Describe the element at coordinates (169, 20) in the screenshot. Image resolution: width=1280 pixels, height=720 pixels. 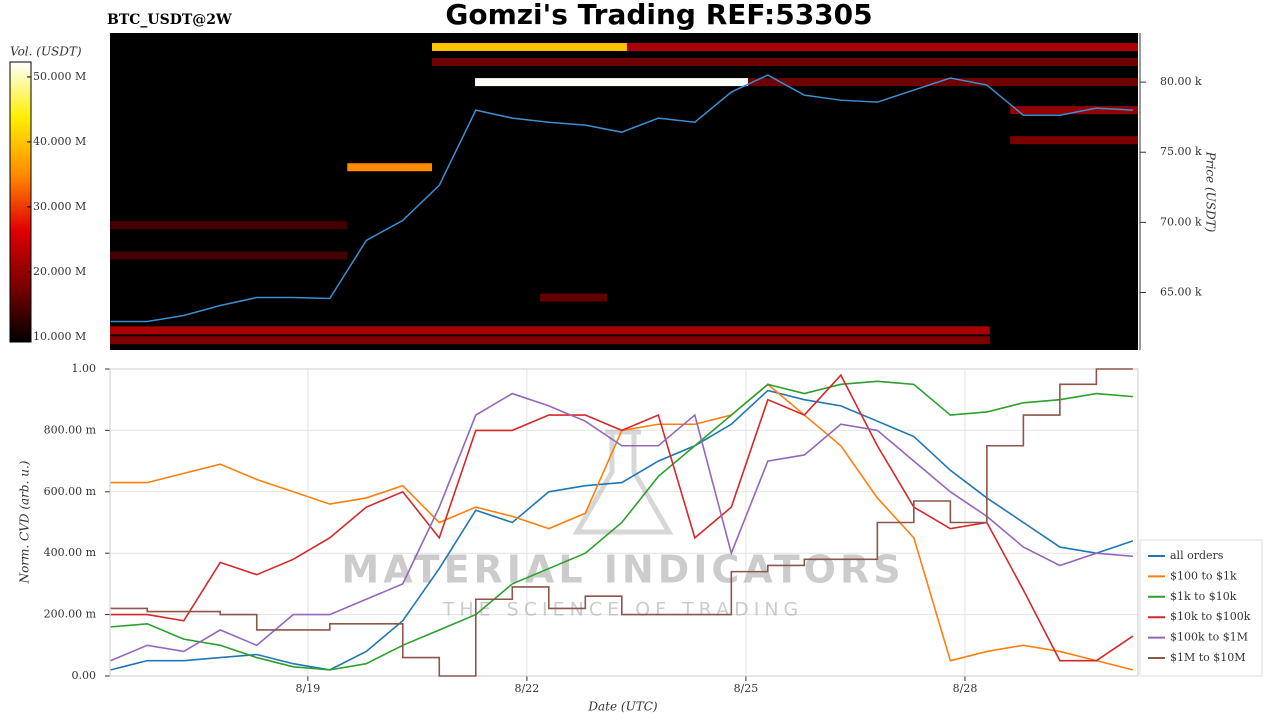
I see `subtitle: BTC_USDT@2W` at that location.